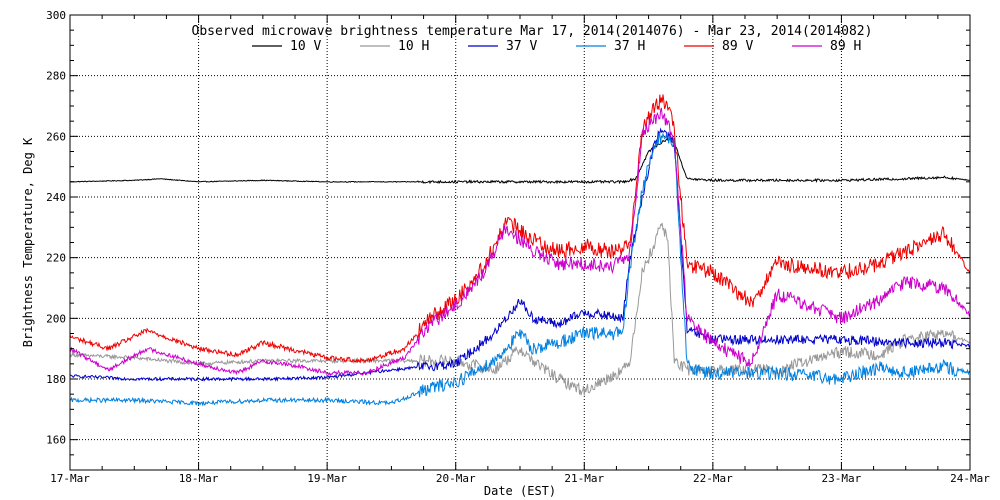 The image size is (1000, 500). Describe the element at coordinates (56, 15) in the screenshot. I see `y-tick-label: 300` at that location.